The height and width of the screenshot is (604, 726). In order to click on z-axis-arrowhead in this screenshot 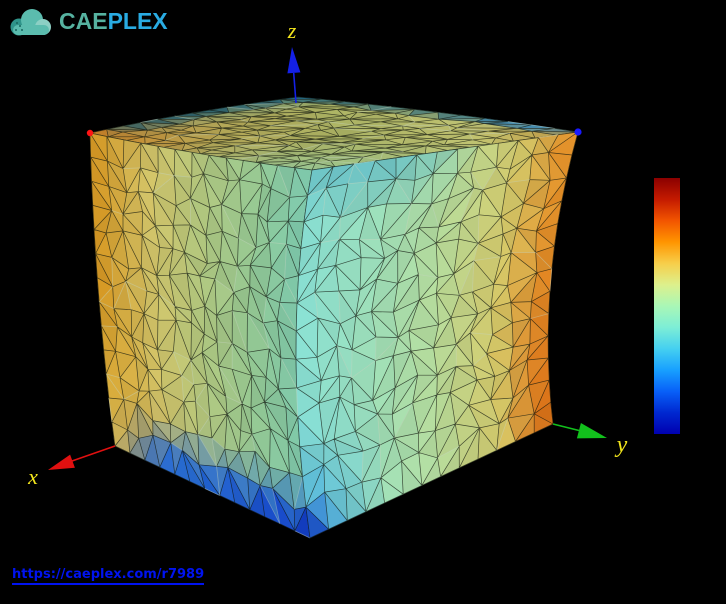, I will do `click(294, 60)`.